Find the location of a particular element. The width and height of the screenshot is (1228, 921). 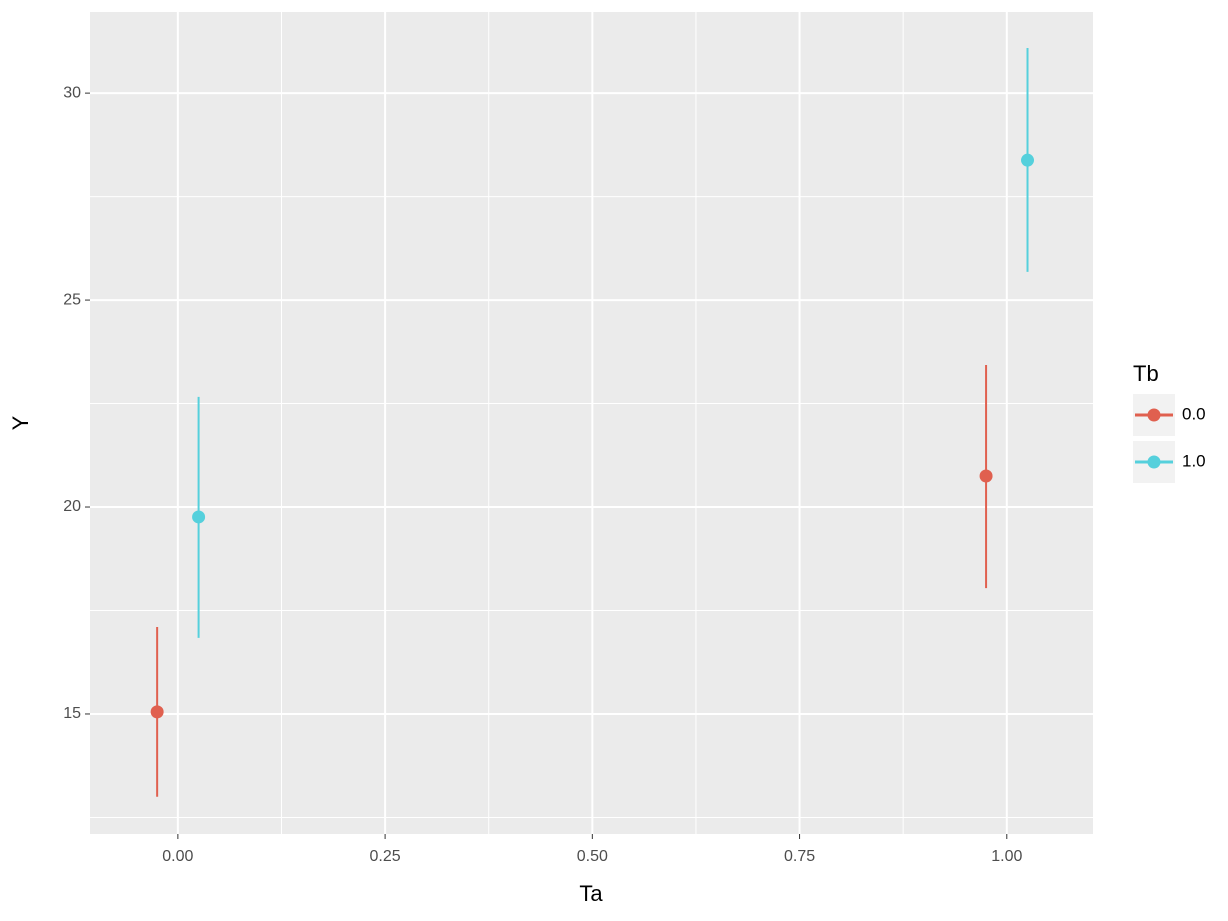

y-tick-label: 30 is located at coordinates (72, 92).